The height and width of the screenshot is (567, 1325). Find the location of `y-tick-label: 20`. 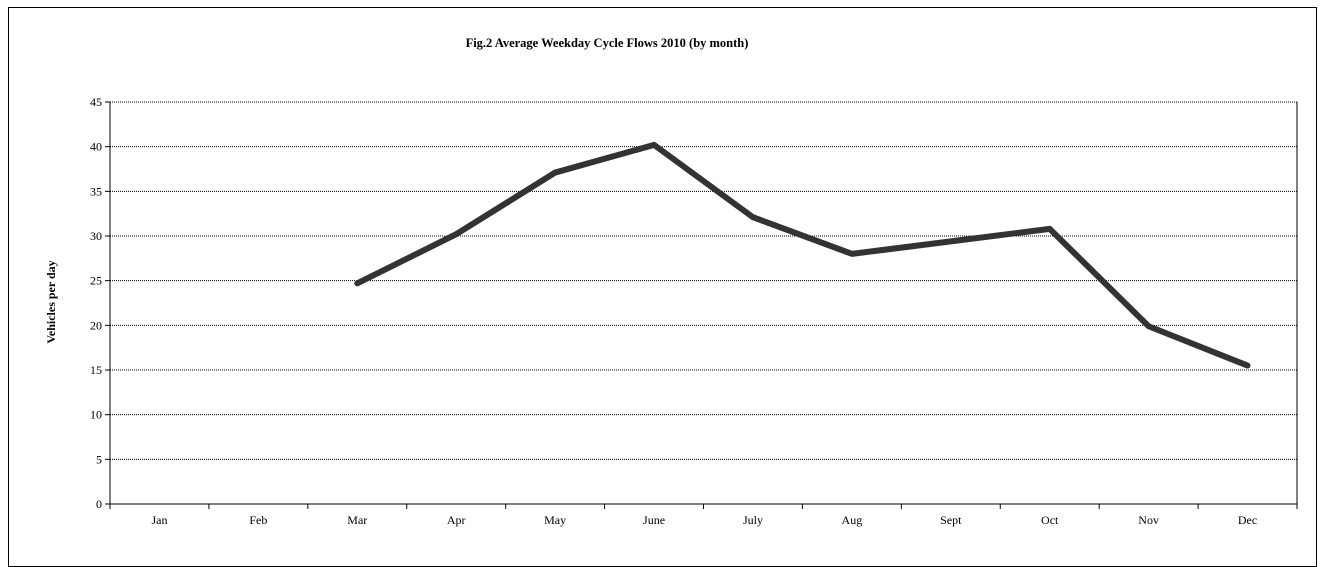

y-tick-label: 20 is located at coordinates (96, 325).